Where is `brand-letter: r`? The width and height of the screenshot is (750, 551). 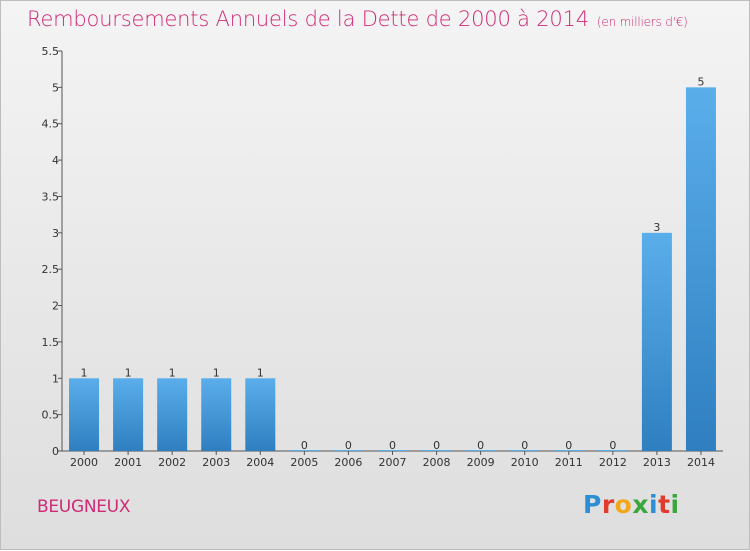
brand-letter: r is located at coordinates (608, 504).